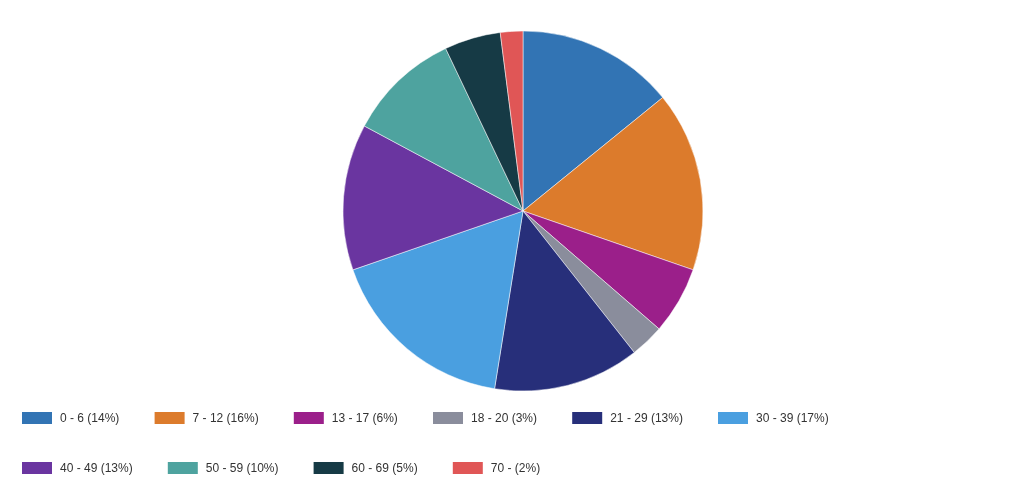  What do you see at coordinates (225, 418) in the screenshot?
I see `legend-label: 7 - 12 (16%)` at bounding box center [225, 418].